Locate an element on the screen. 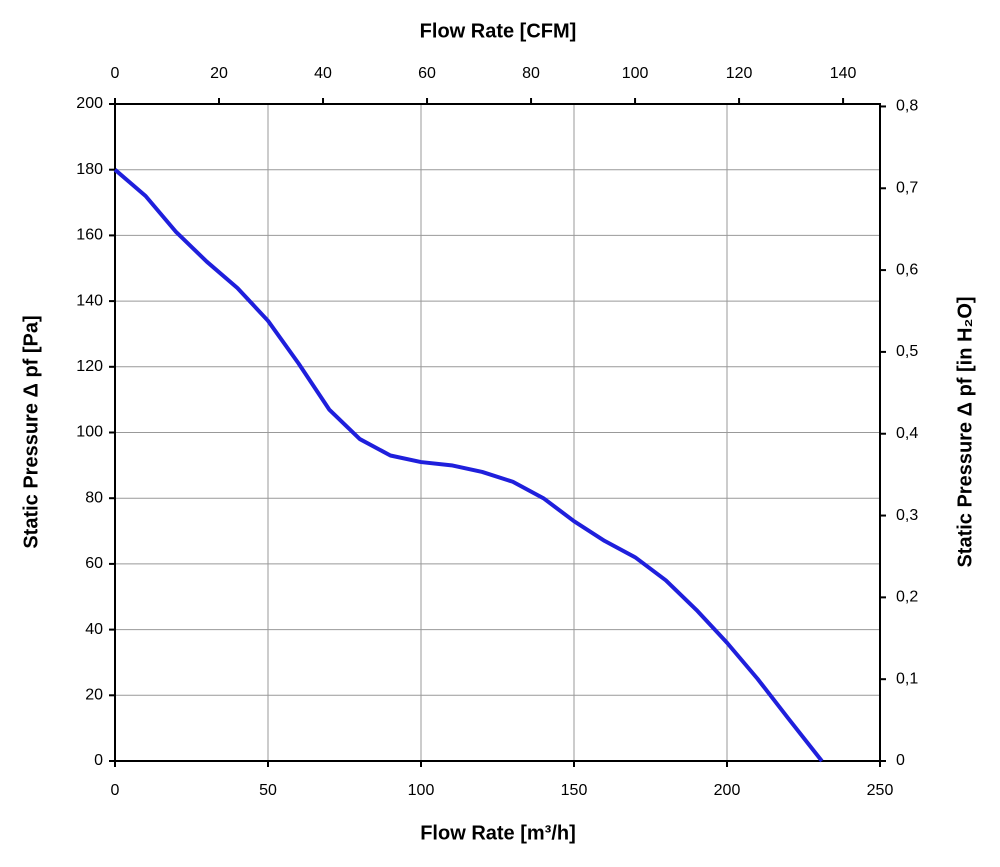 This screenshot has width=1000, height=867. y-tick-label: 140 is located at coordinates (89, 300).